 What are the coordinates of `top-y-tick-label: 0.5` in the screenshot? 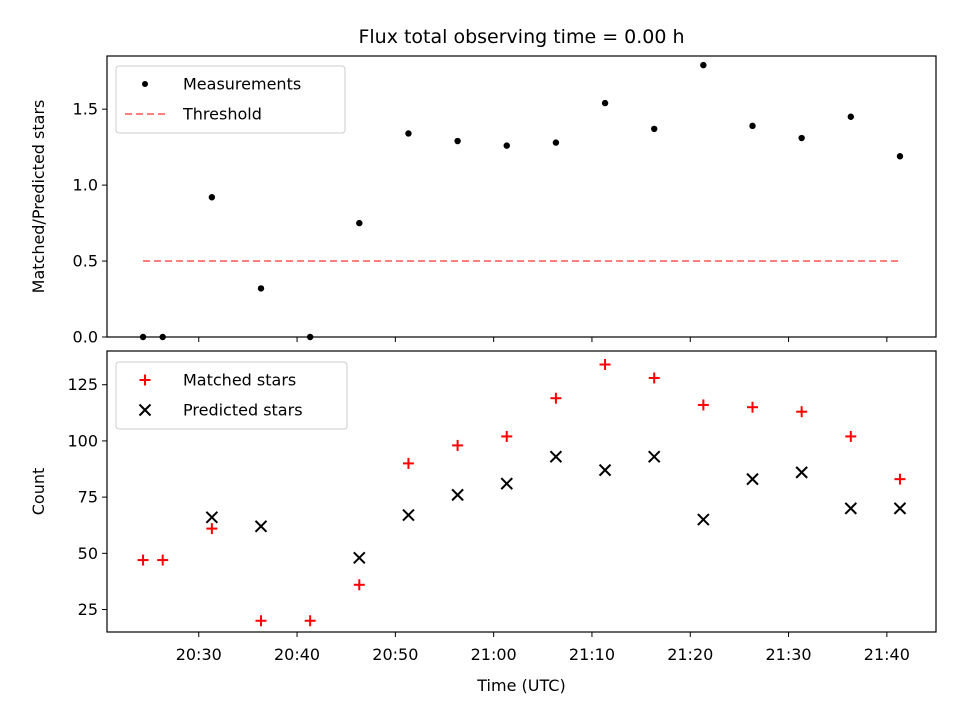 It's located at (85, 261).